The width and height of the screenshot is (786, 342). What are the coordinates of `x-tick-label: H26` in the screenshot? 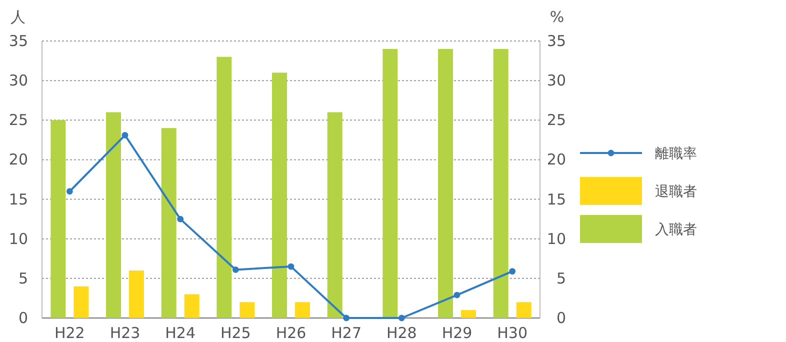 It's located at (291, 333).